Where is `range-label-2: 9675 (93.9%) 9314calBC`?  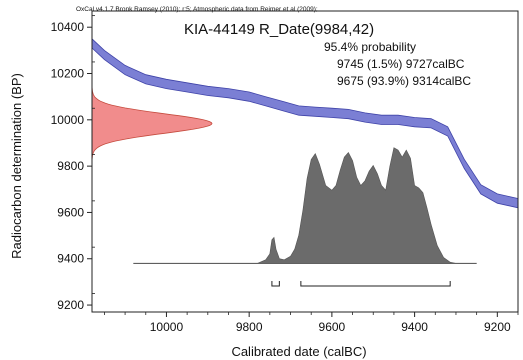 range-label-2: 9675 (93.9%) 9314calBC is located at coordinates (404, 81).